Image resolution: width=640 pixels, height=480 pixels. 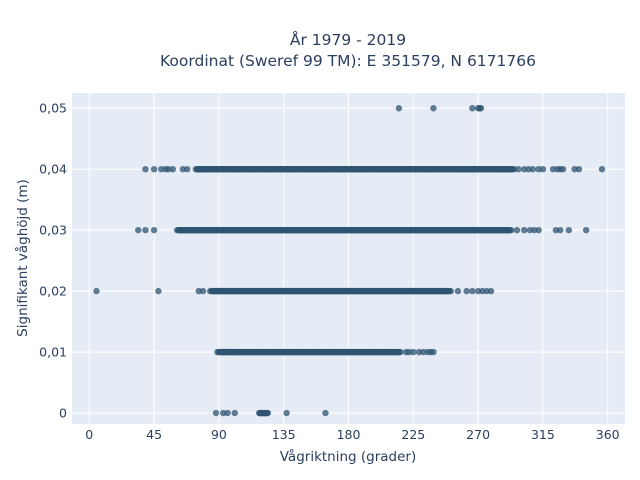 What do you see at coordinates (413, 434) in the screenshot?
I see `x-tick-label: 225` at bounding box center [413, 434].